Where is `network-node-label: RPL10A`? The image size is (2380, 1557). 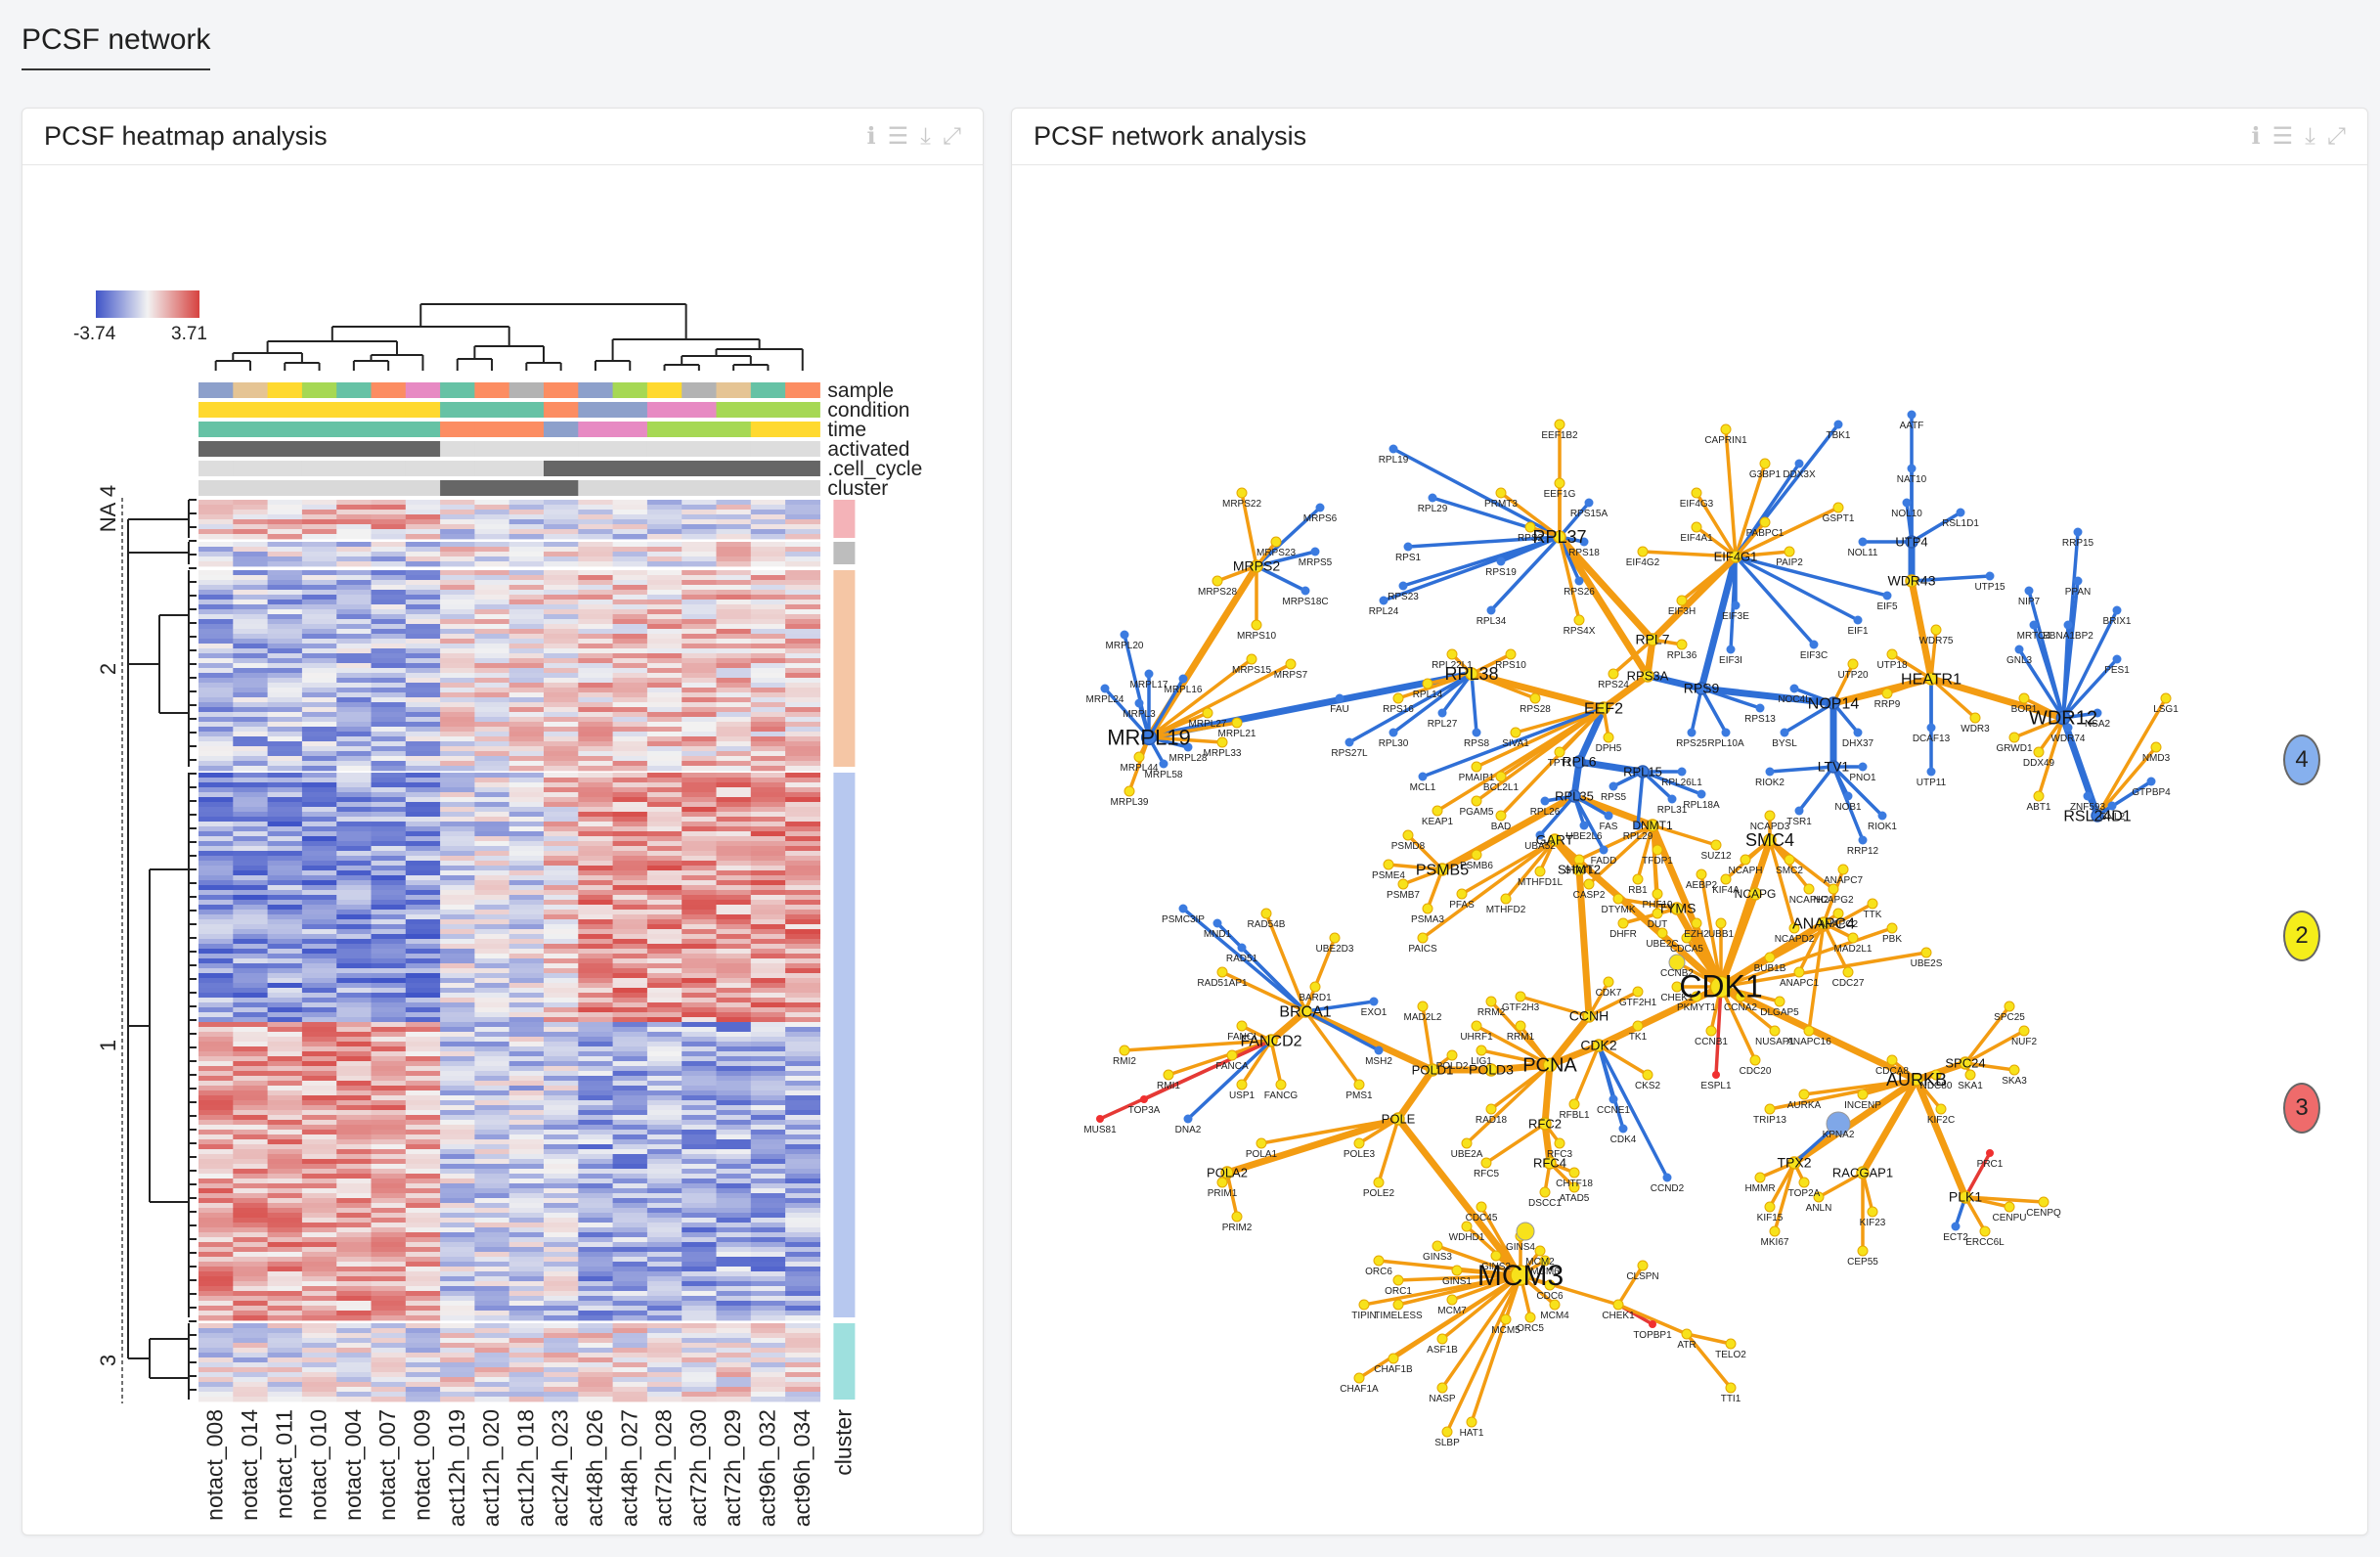 network-node-label: RPL10A is located at coordinates (1725, 743).